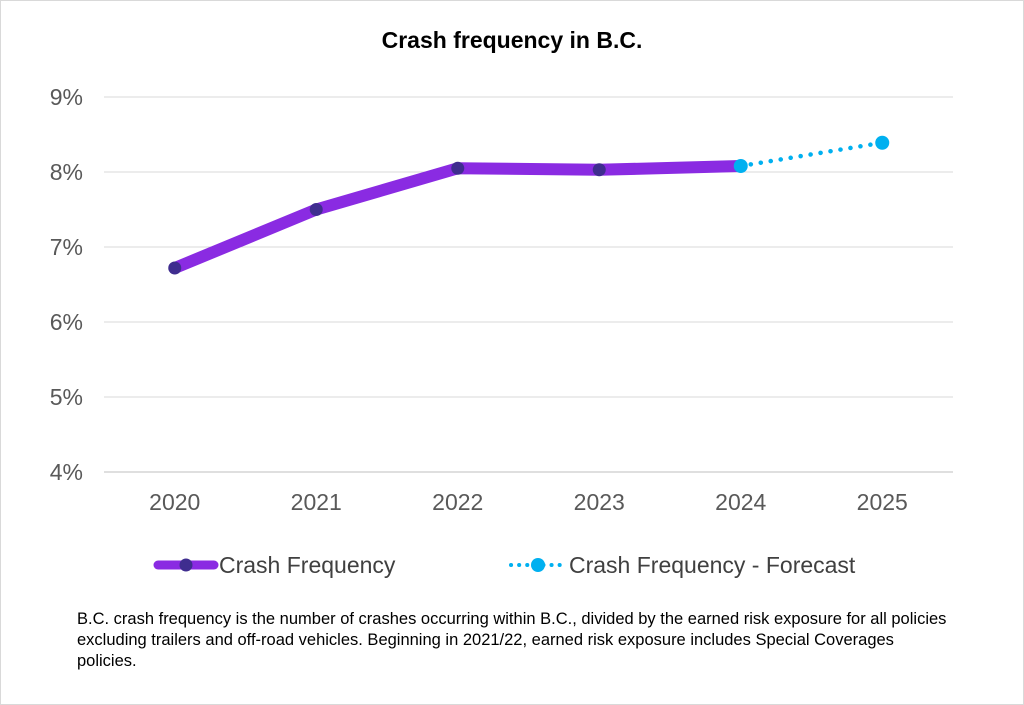 The width and height of the screenshot is (1024, 705). I want to click on y-tick-label: 9%, so click(66, 97).